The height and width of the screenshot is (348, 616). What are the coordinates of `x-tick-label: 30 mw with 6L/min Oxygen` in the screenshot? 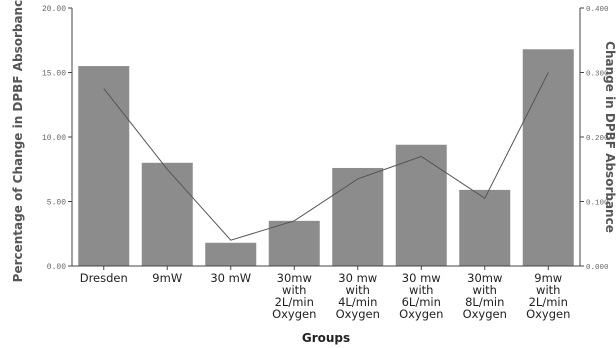 It's located at (421, 296).